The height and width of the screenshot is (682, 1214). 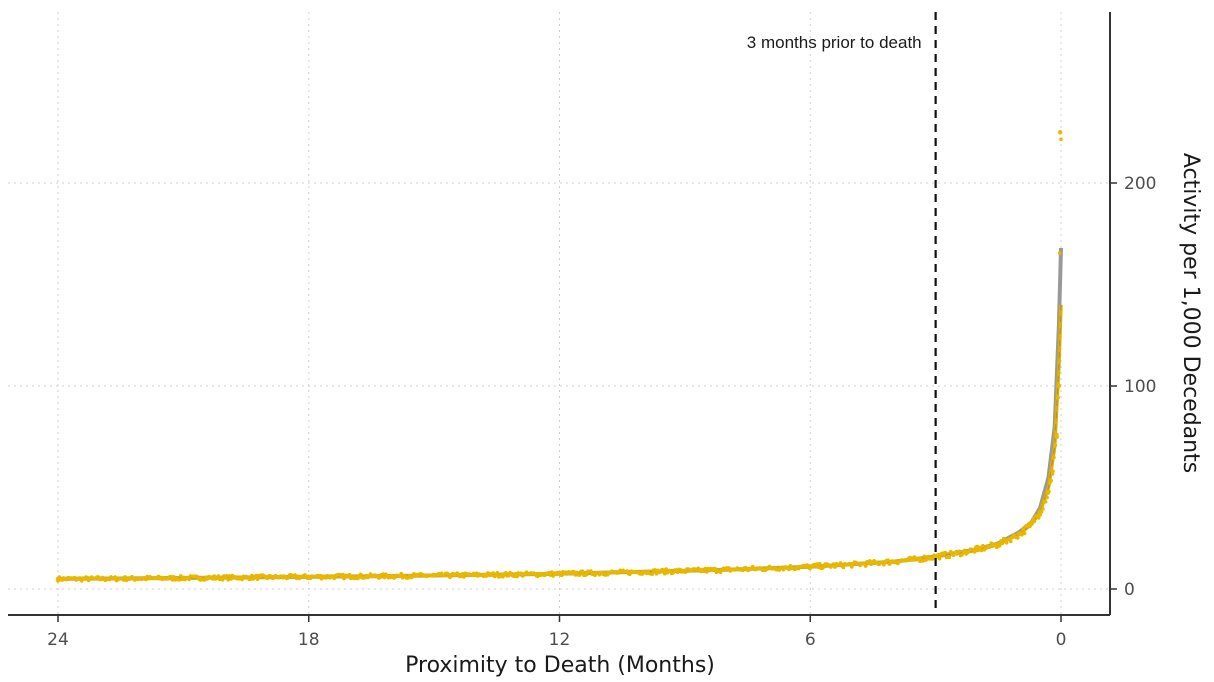 I want to click on vline-group: 3 months prior to death, so click(x=842, y=313).